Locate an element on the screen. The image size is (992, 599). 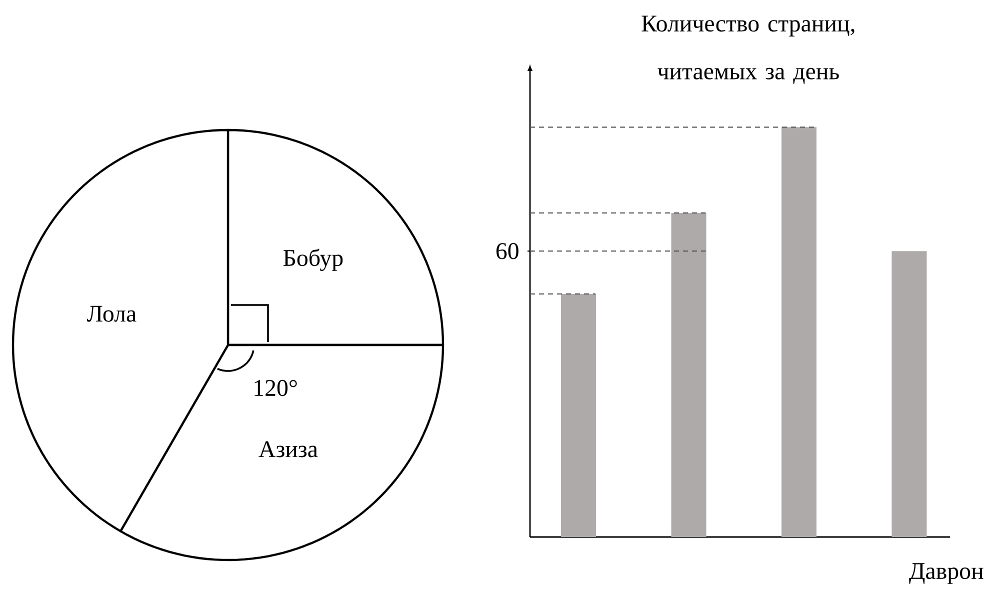
slice-label: Бобур is located at coordinates (313, 259).